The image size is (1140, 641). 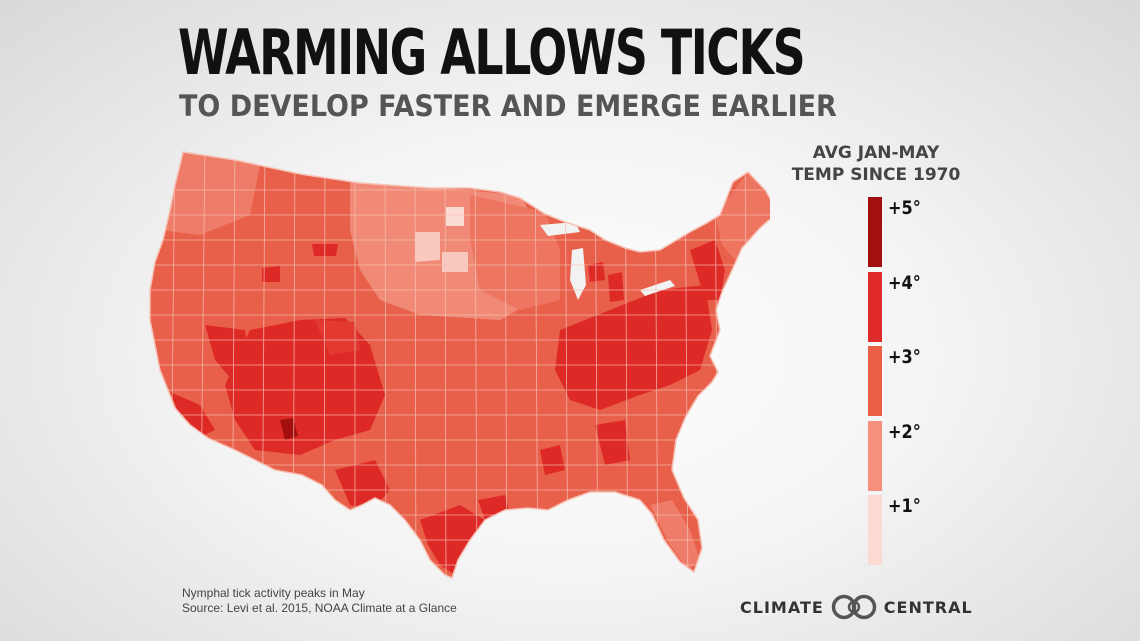 I want to click on region-new-england, so click(x=742, y=216).